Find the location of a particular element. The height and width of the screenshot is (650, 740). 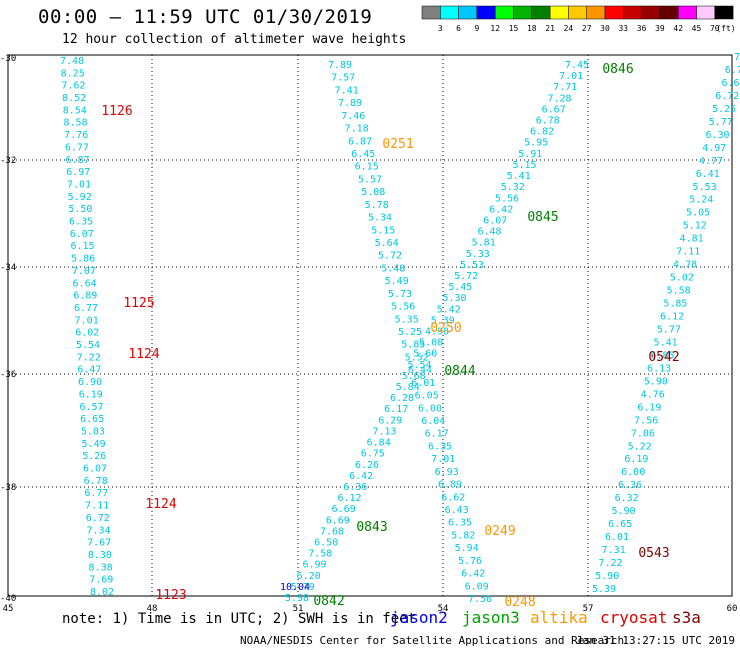

wave-height-value: 7.41 is located at coordinates (347, 90).